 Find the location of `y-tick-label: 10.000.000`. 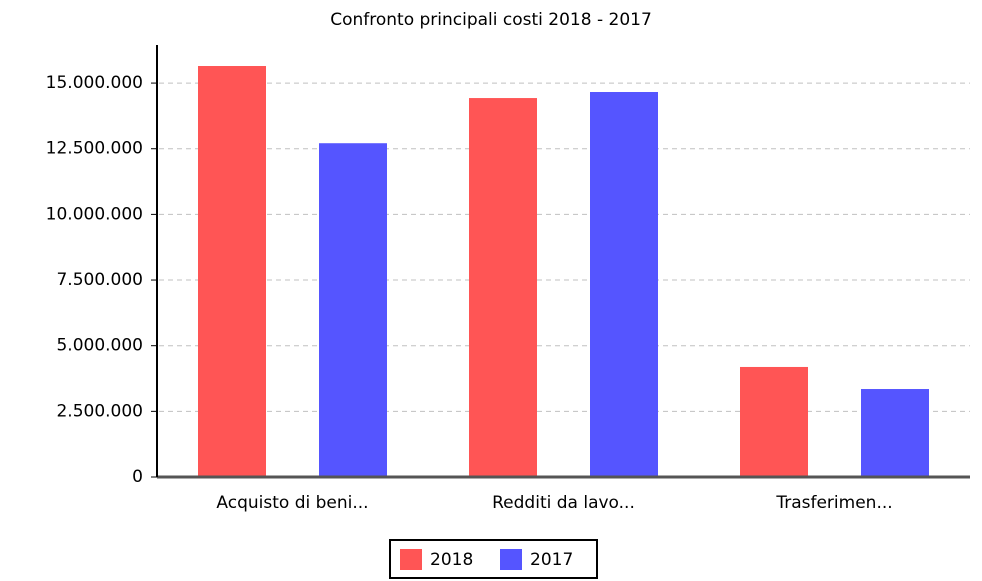

y-tick-label: 10.000.000 is located at coordinates (94, 214).